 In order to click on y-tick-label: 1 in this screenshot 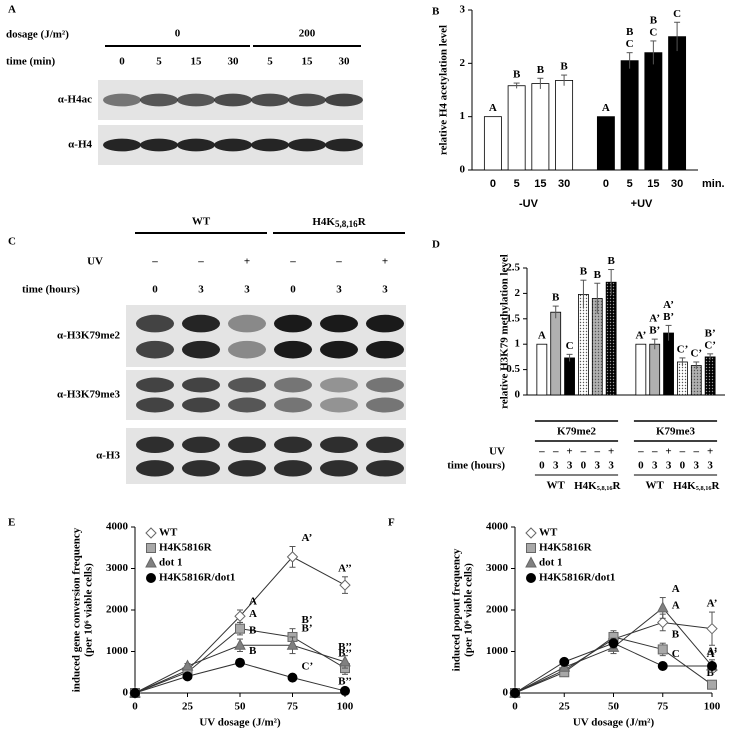, I will do `click(463, 116)`.